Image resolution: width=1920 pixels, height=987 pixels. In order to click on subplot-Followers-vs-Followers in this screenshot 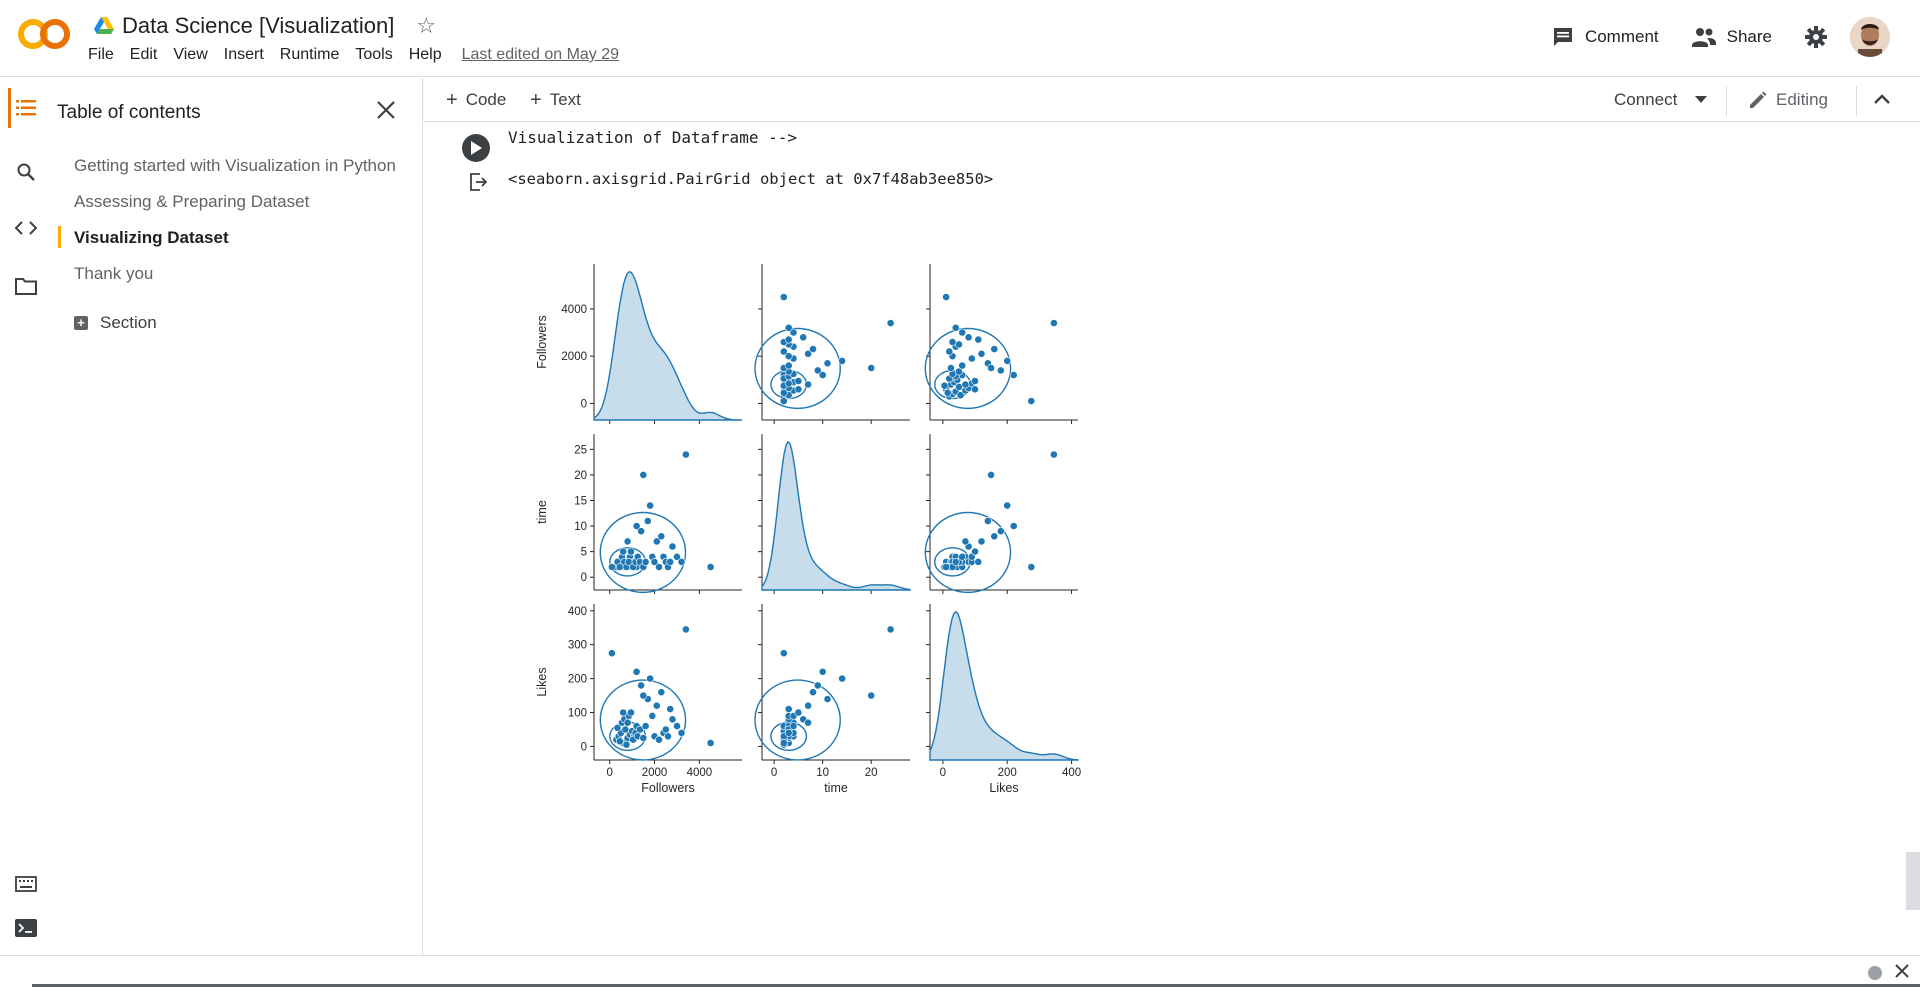, I will do `click(666, 344)`.